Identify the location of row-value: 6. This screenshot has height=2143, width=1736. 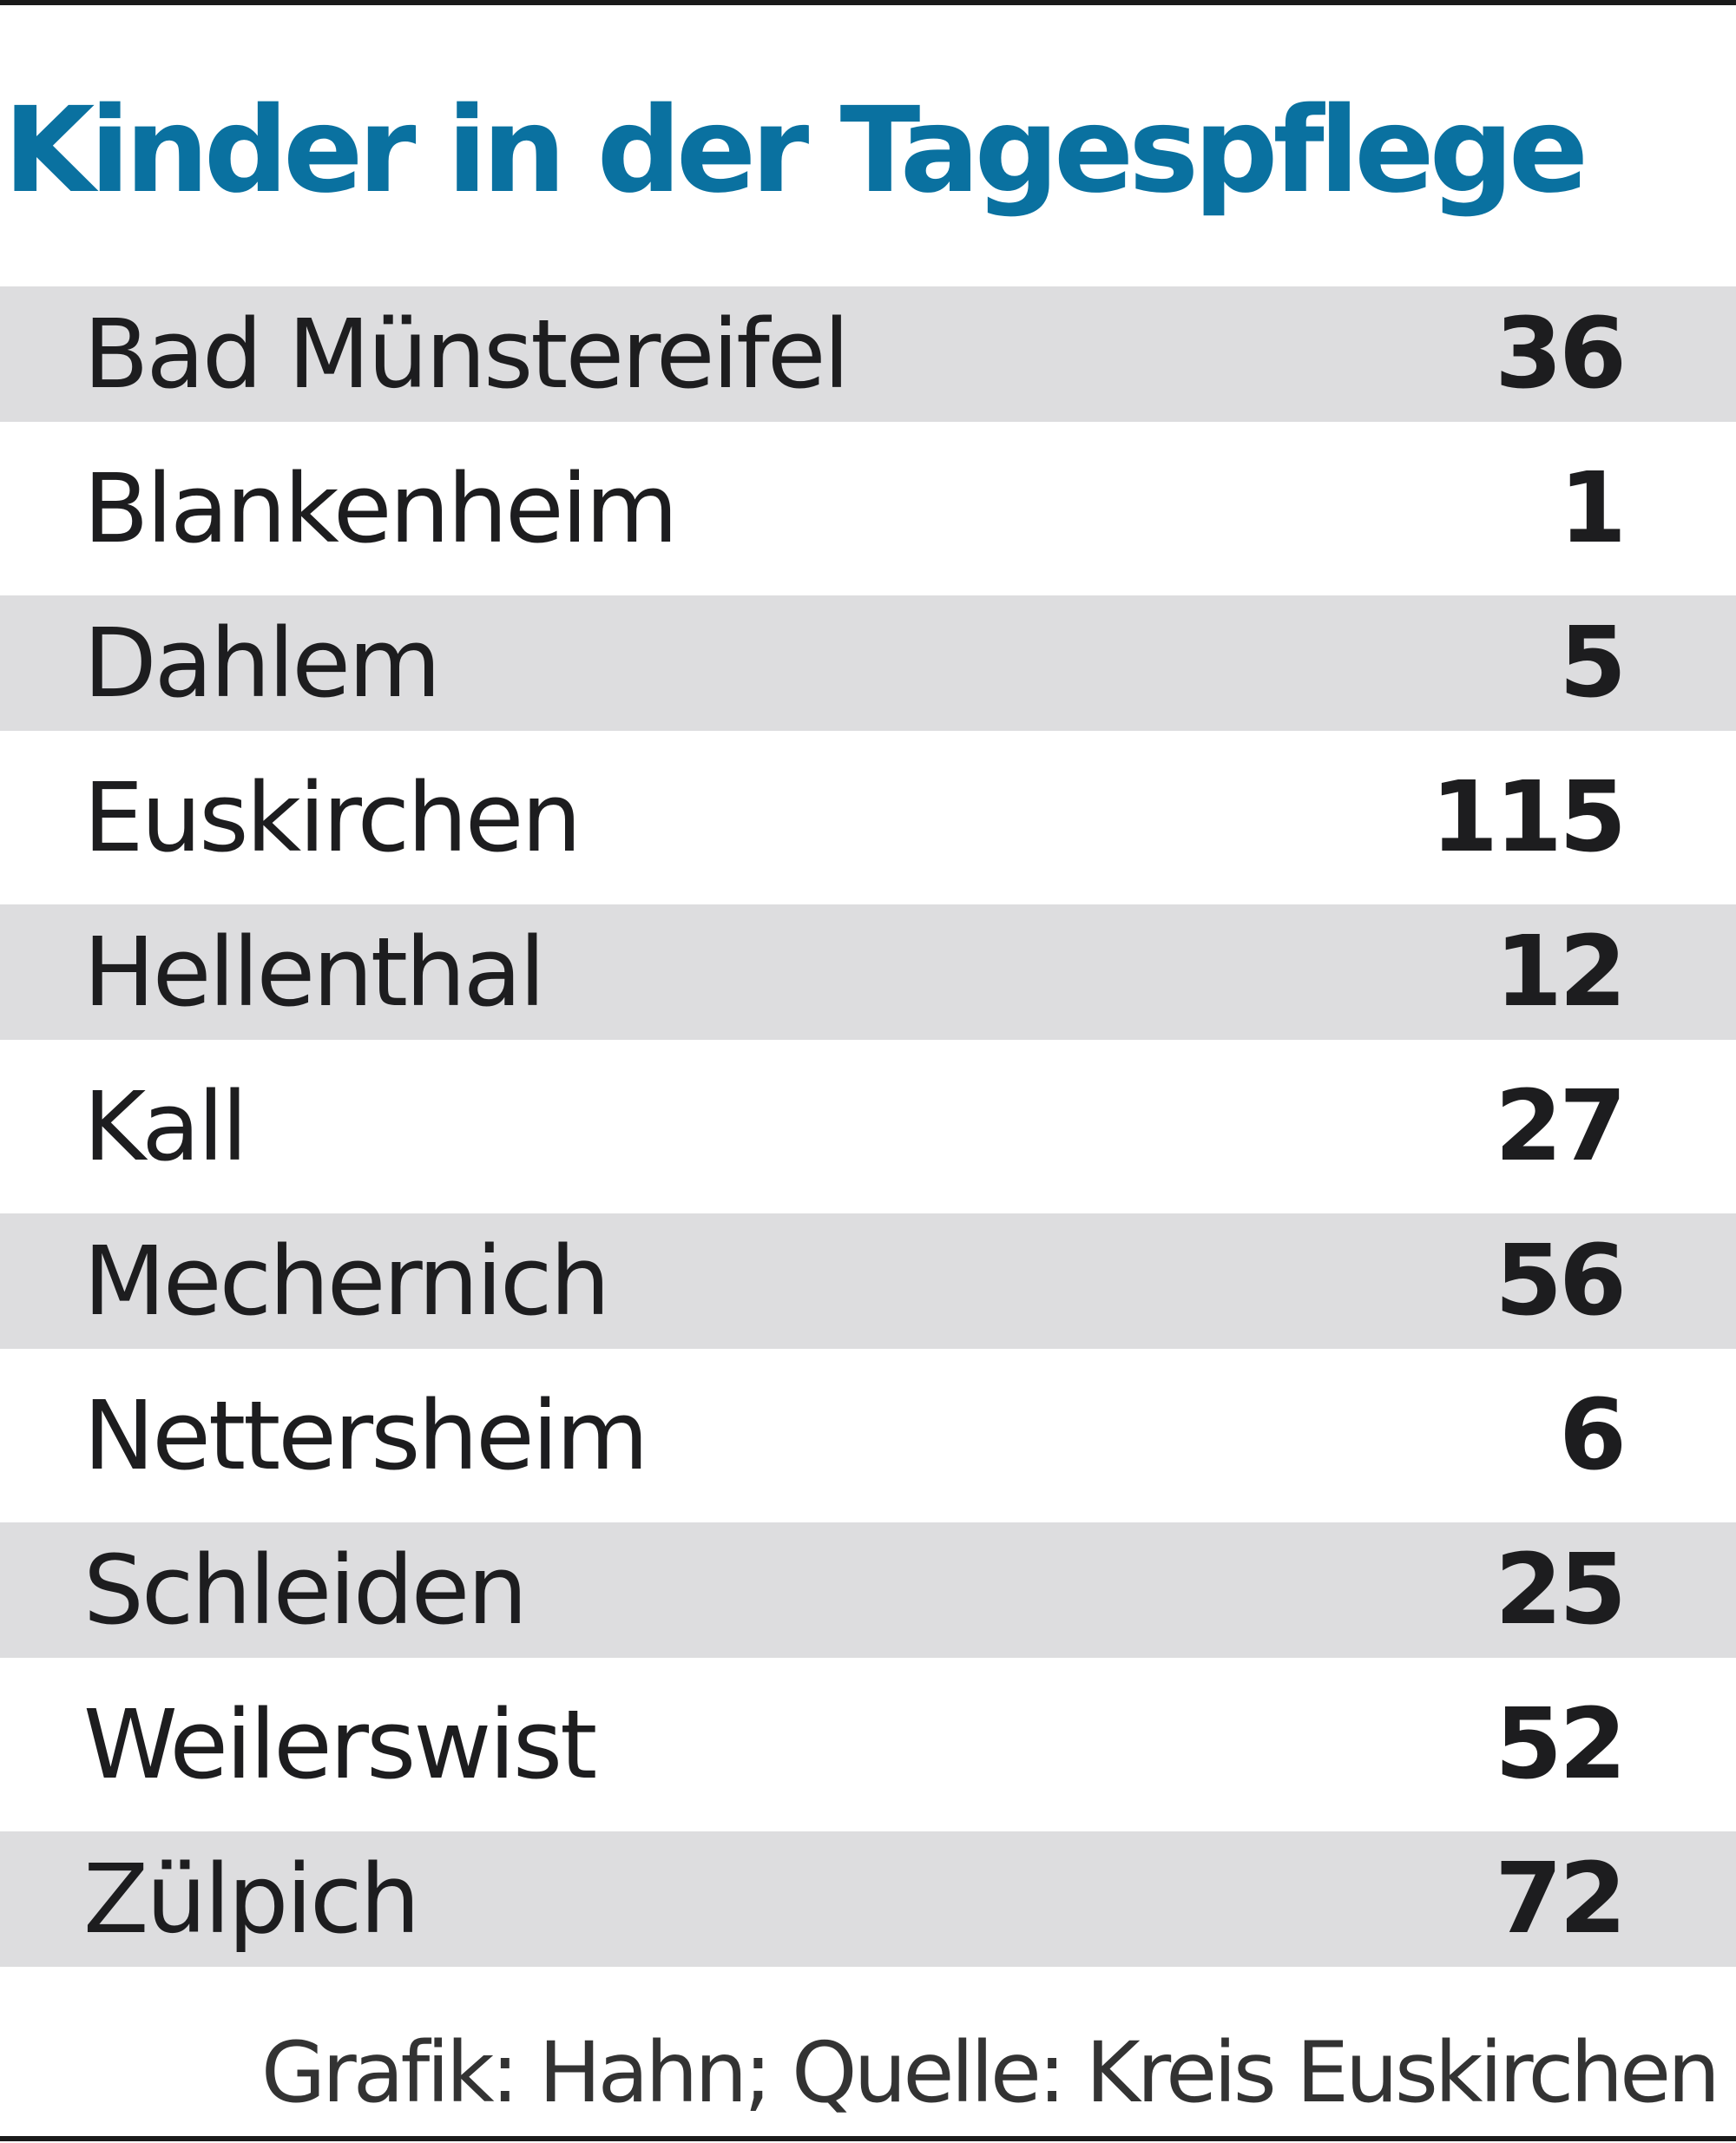
(1593, 1435).